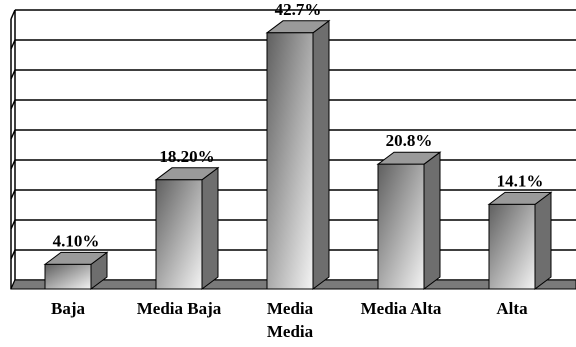  Describe the element at coordinates (186, 156) in the screenshot. I see `data-label: 18.20%` at that location.